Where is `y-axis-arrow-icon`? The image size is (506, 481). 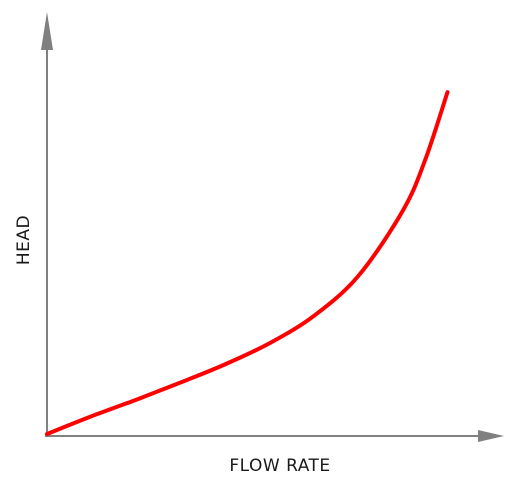
y-axis-arrow-icon is located at coordinates (47, 31).